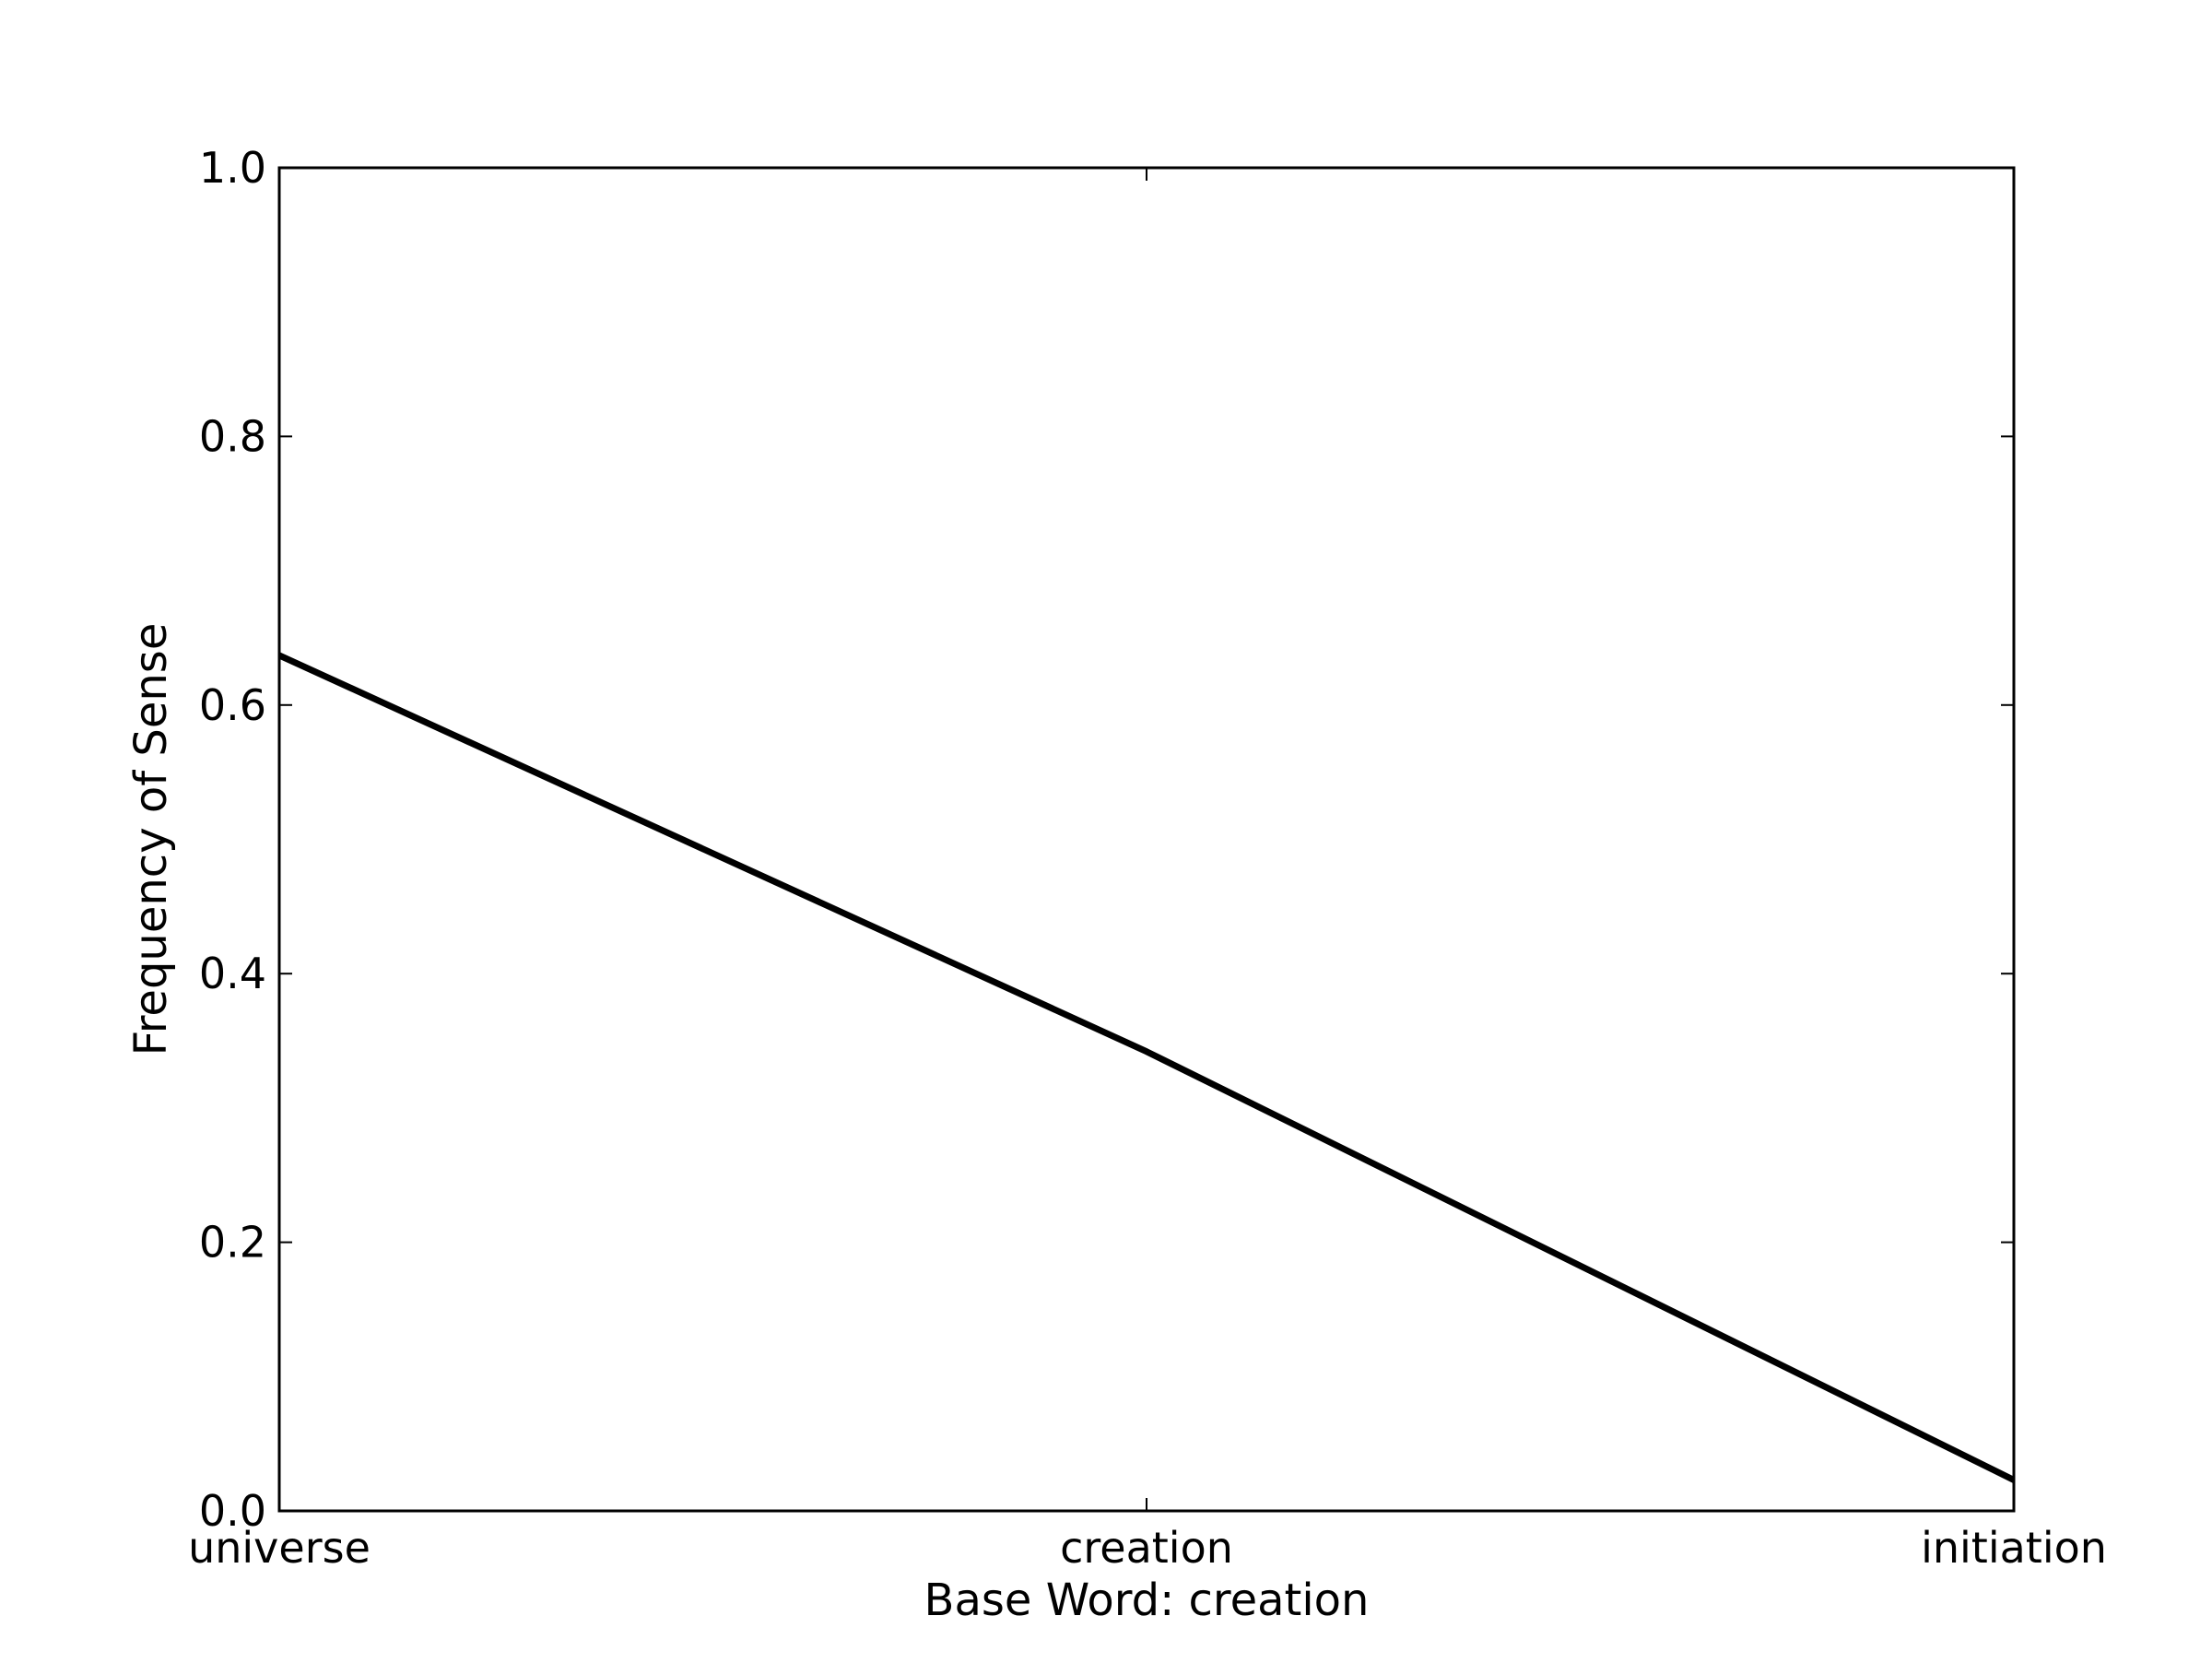 The image size is (2212, 1663). I want to click on x-tick-label: universe, so click(279, 1548).